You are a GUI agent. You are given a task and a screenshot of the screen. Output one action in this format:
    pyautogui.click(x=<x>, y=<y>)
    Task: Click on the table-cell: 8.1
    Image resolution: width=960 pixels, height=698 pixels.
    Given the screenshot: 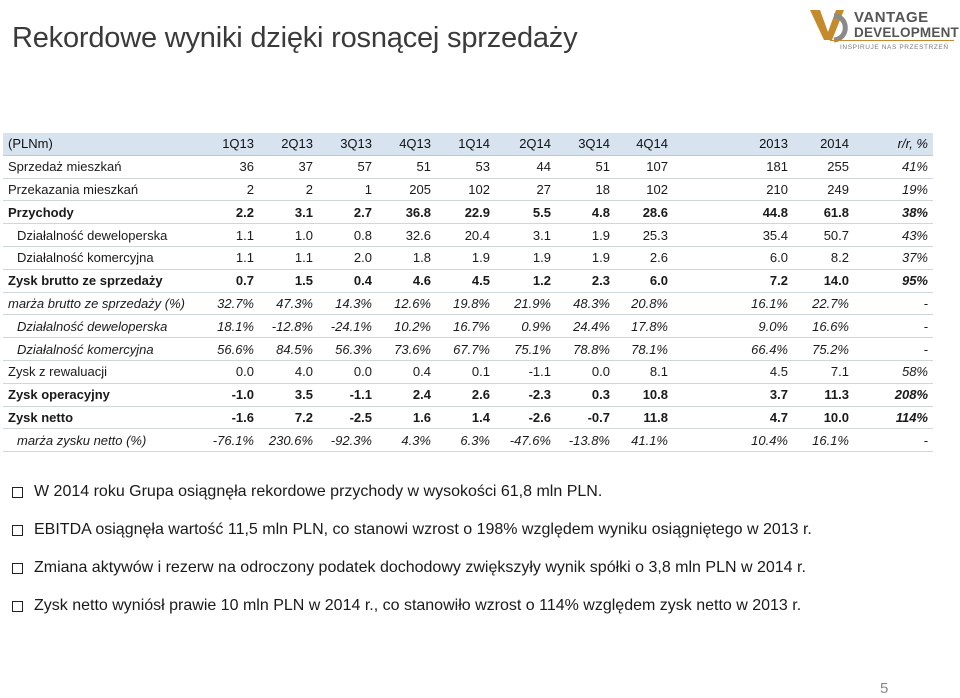 What is the action you would take?
    pyautogui.click(x=644, y=371)
    